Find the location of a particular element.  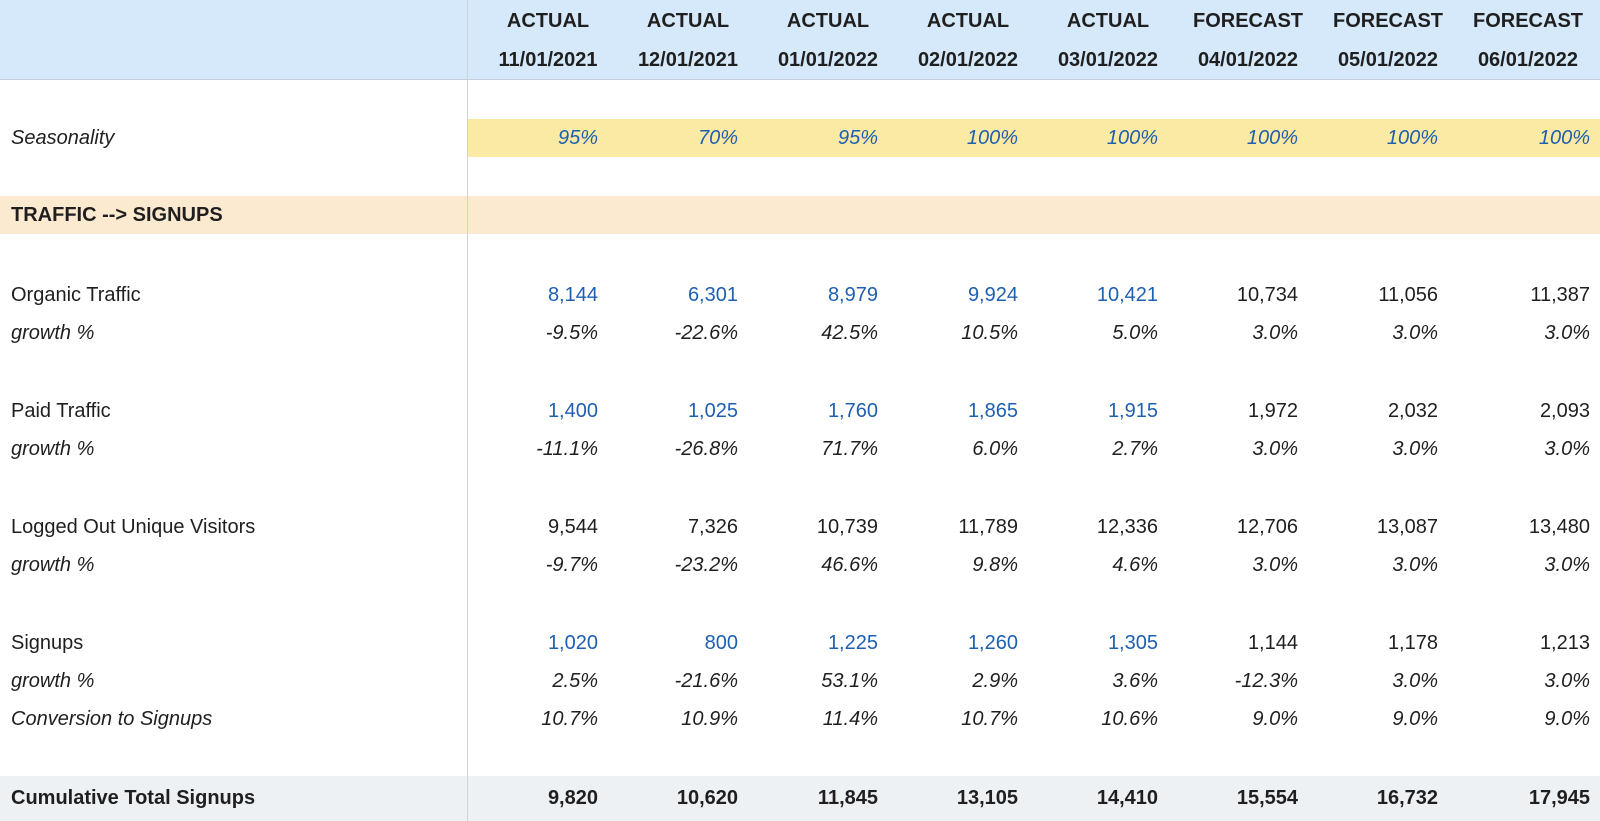

total-cell: 15,554 is located at coordinates (1267, 797).